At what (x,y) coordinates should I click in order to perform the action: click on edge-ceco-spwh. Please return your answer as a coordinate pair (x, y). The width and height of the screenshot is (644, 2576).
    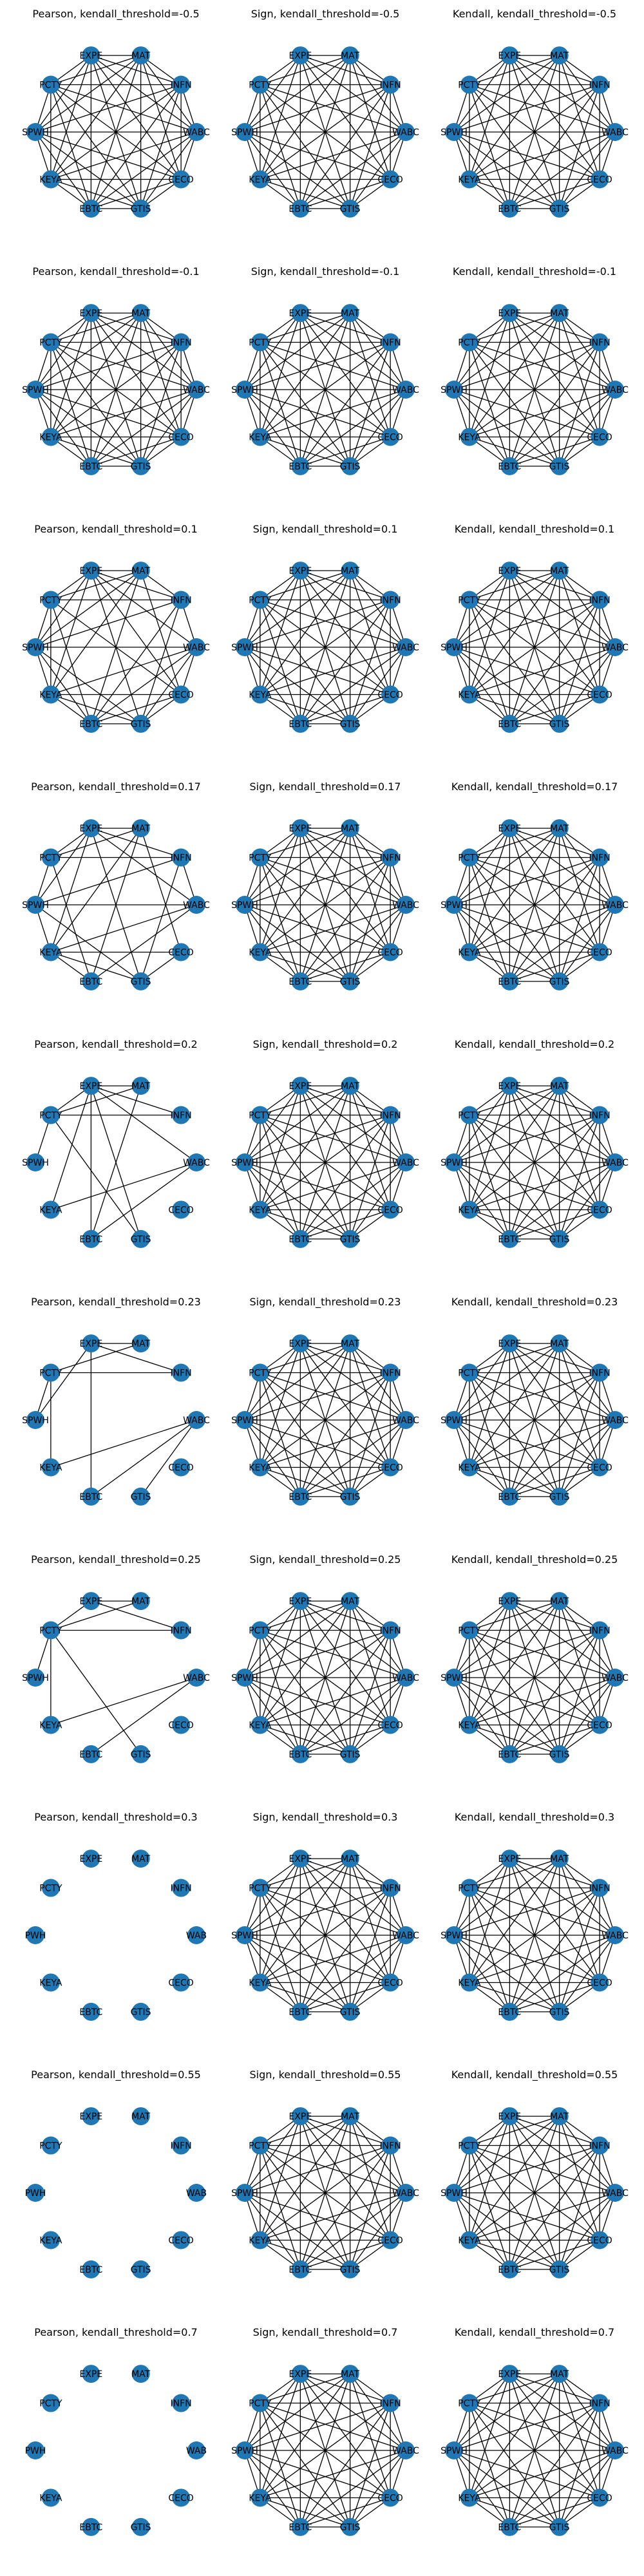
    Looking at the image, I should click on (526, 414).